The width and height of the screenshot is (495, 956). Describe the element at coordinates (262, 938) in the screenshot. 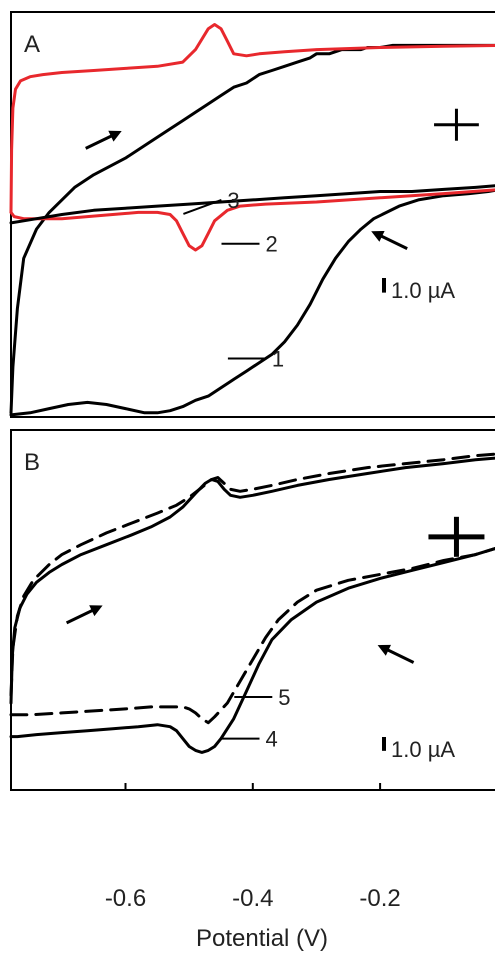

I see `x-axis-title: Potential (V)` at that location.